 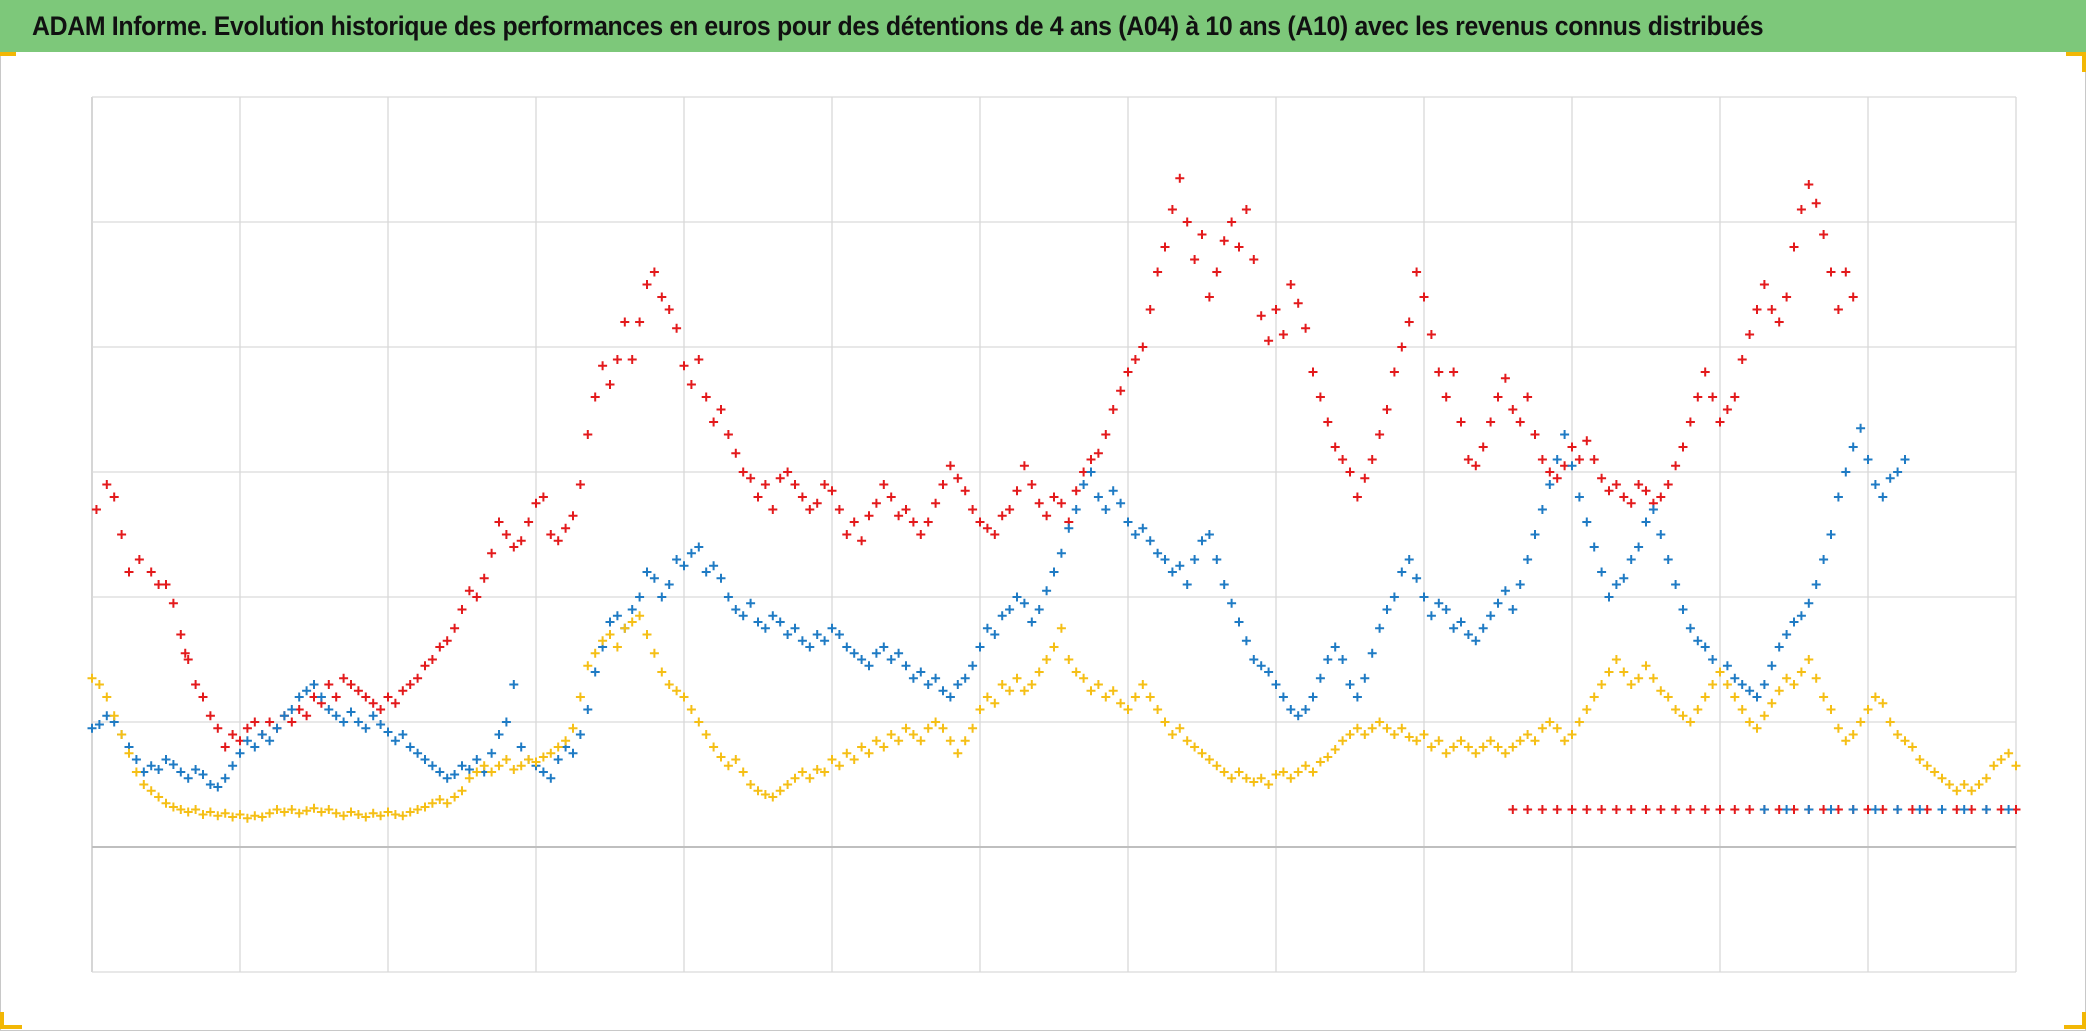 What do you see at coordinates (8, 54) in the screenshot?
I see `corner-mark-top-left` at bounding box center [8, 54].